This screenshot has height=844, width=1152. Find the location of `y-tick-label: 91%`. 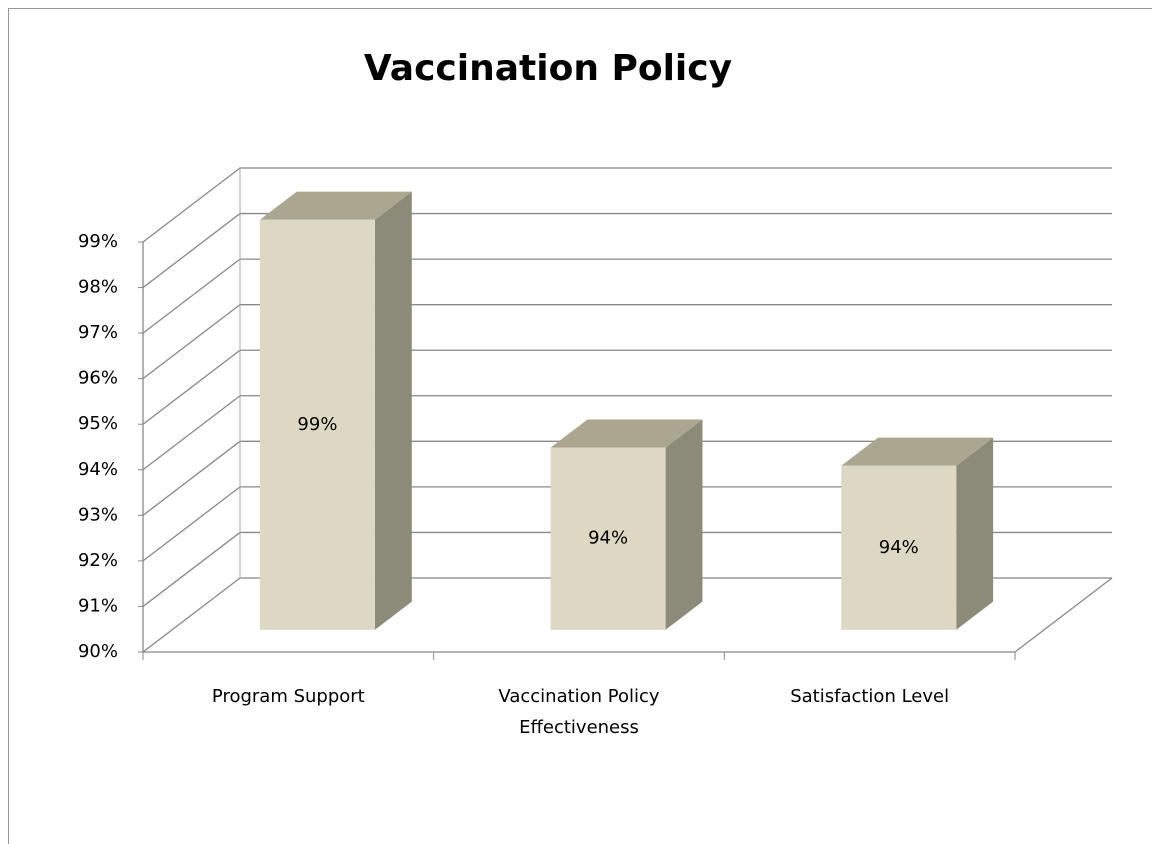

y-tick-label: 91% is located at coordinates (98, 605).